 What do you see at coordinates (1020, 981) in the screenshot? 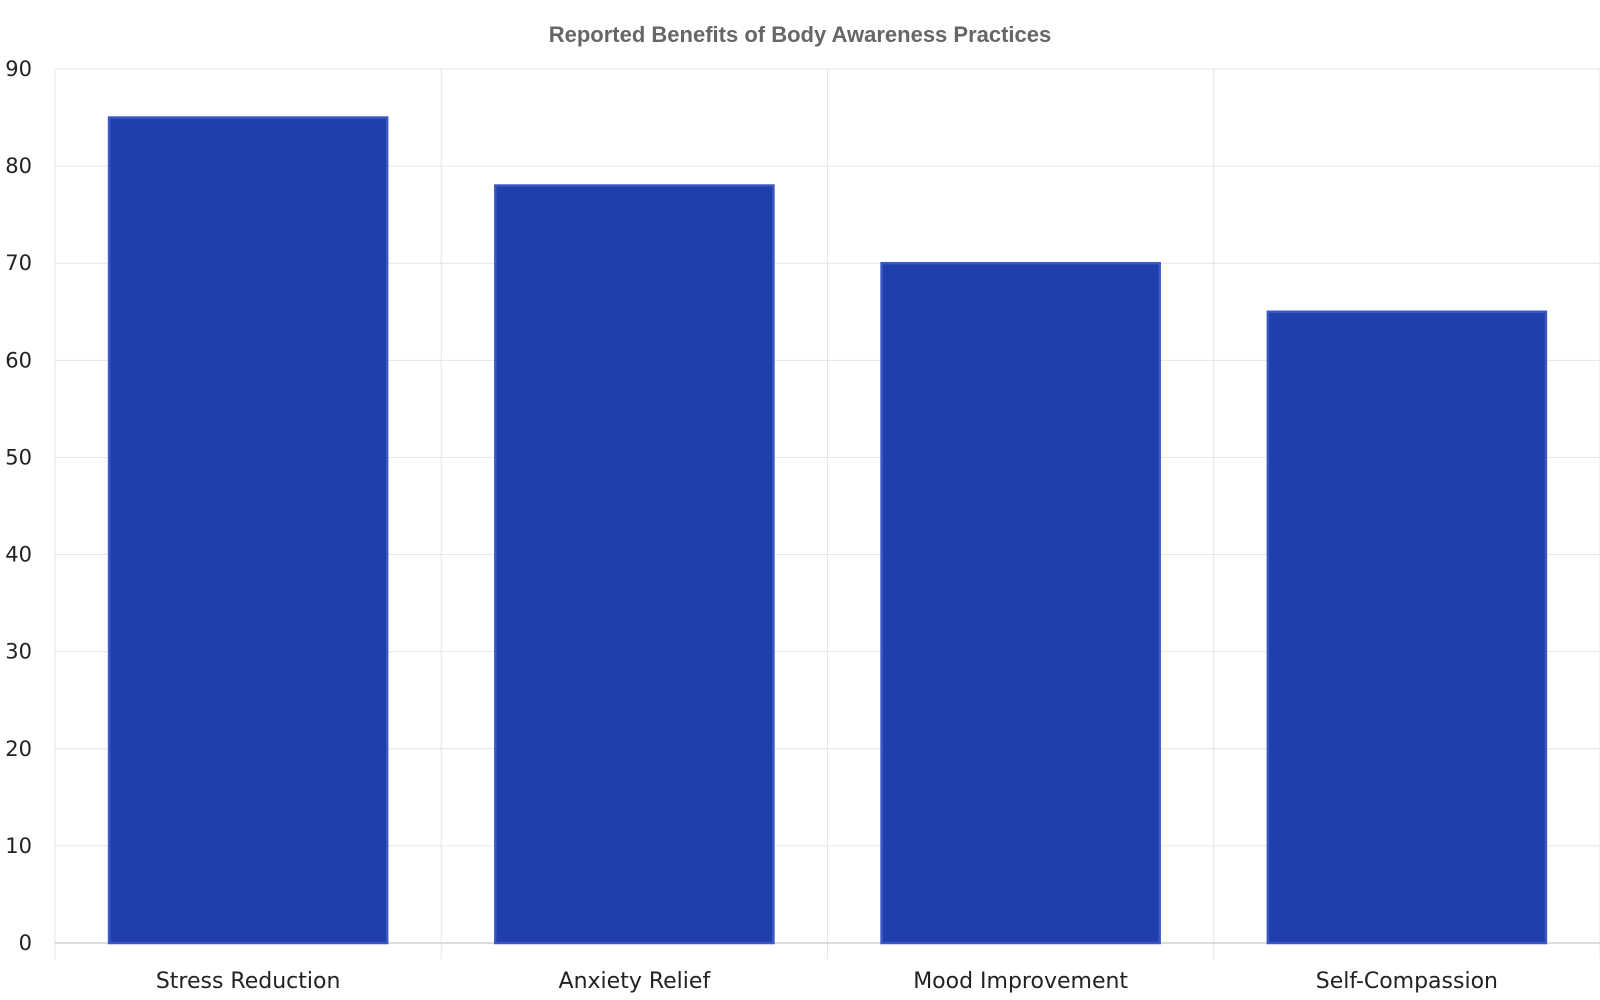
I see `x-tick-label: Mood Improvement` at bounding box center [1020, 981].